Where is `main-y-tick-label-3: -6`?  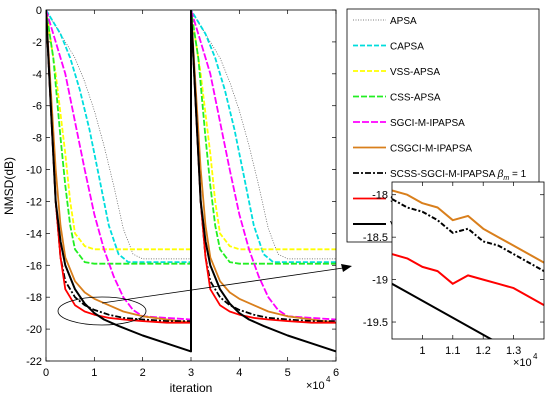
main-y-tick-label-3: -6 is located at coordinates (37, 107).